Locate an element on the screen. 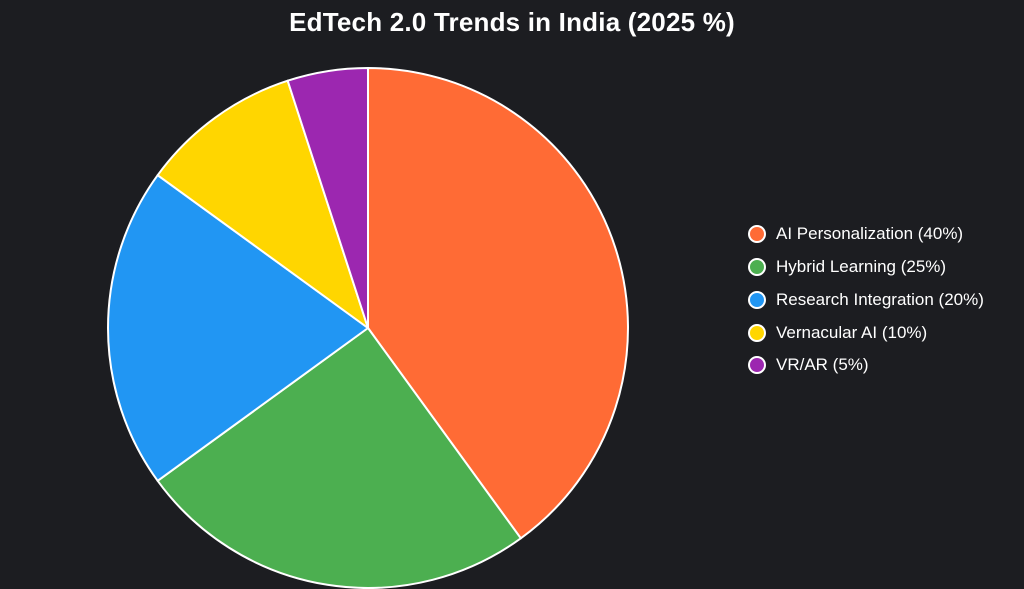 The width and height of the screenshot is (1024, 589). legend-item: Hybrid Learning (25%) is located at coordinates (866, 267).